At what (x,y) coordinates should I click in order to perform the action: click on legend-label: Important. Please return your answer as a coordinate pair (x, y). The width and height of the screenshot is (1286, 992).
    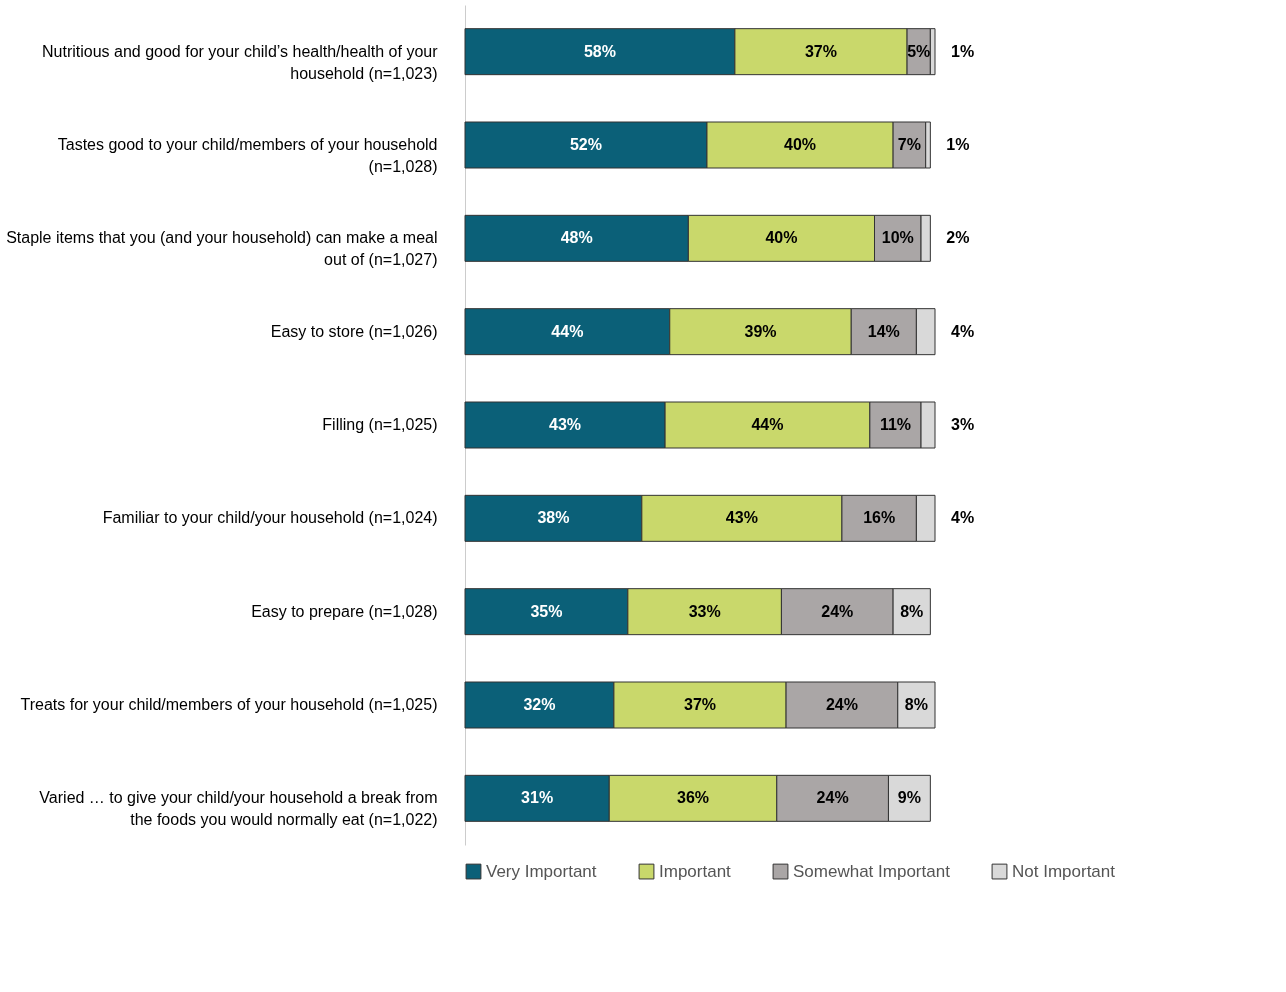
    Looking at the image, I should click on (695, 871).